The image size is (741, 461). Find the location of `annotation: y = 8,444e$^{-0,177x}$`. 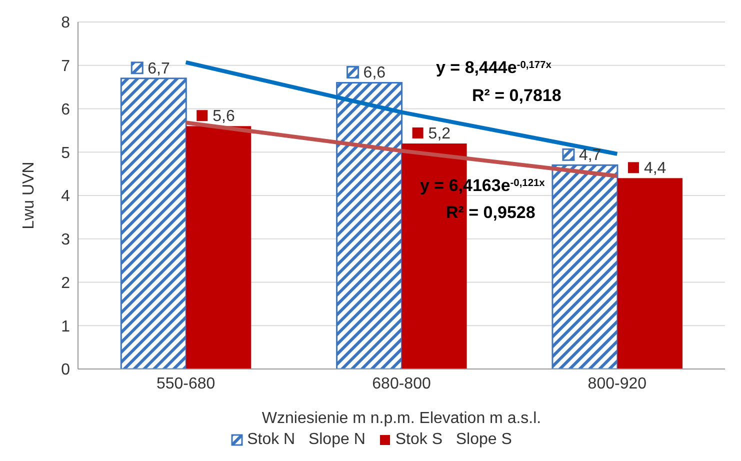

annotation: y = 8,444e$^{-0,177x}$ is located at coordinates (494, 67).